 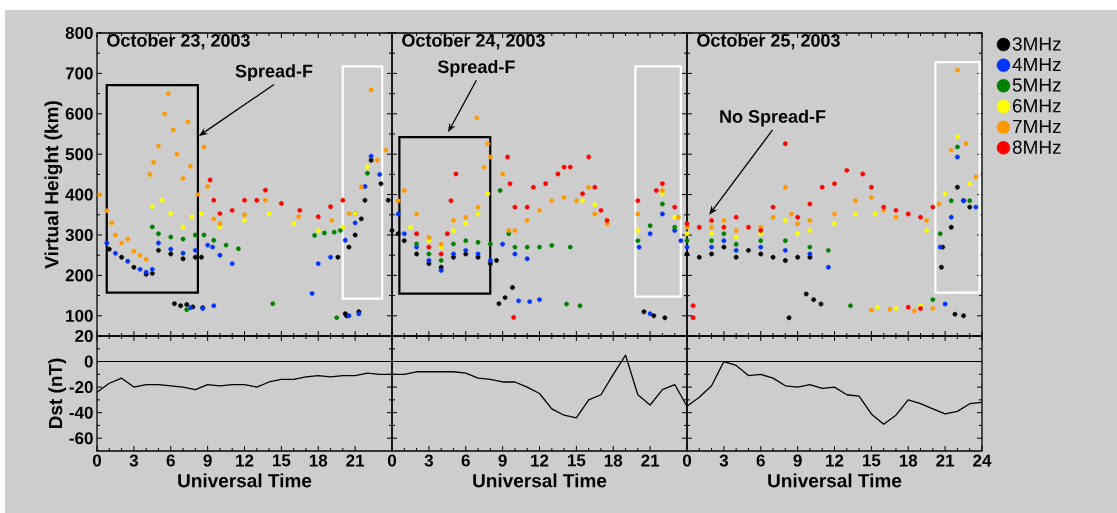 What do you see at coordinates (53, 185) in the screenshot?
I see `y-axis-title: Virtual Height (km)` at bounding box center [53, 185].